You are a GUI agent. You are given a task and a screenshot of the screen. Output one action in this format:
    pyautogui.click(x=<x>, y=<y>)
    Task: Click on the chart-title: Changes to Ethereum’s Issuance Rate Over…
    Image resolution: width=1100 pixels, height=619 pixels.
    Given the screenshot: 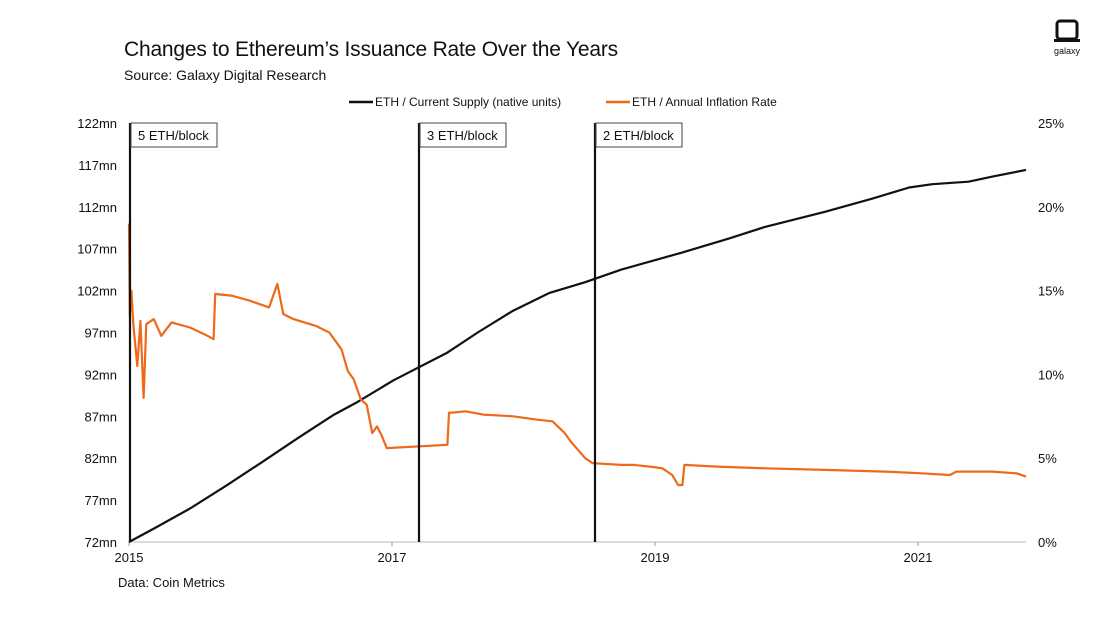 What is the action you would take?
    pyautogui.click(x=371, y=49)
    